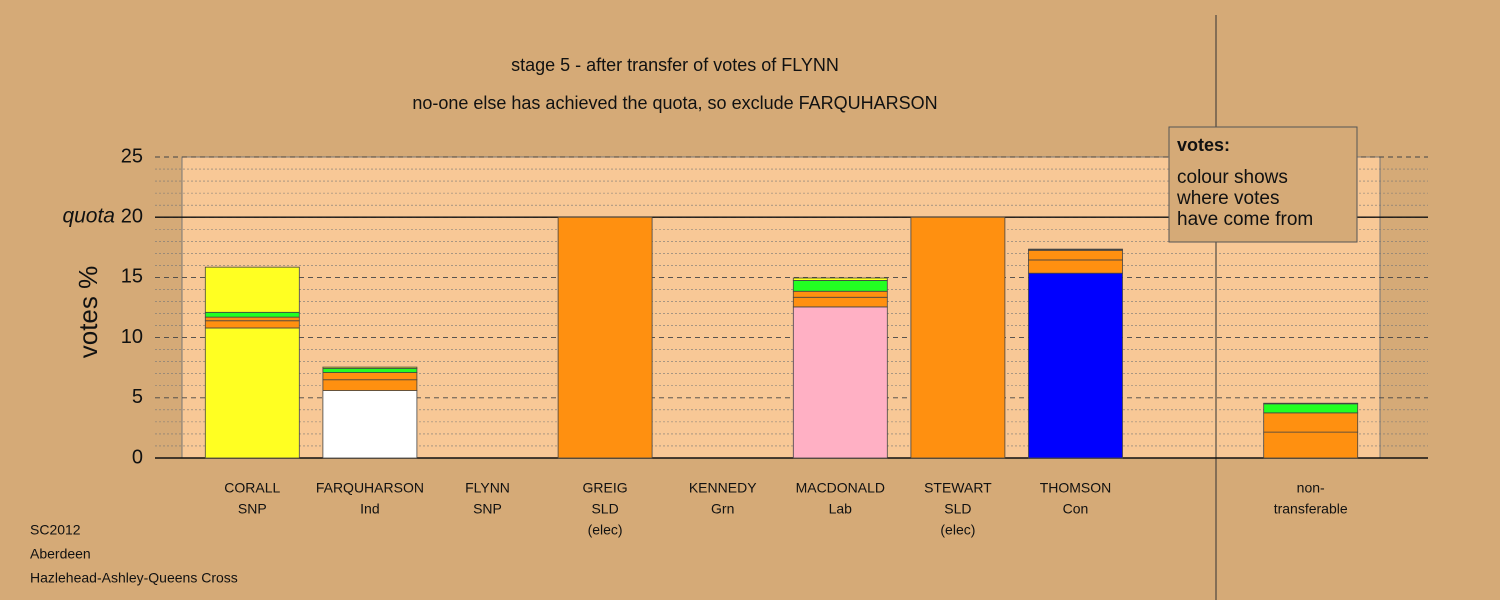 The image size is (1500, 600). I want to click on footer-line: Aberdeen, so click(60, 554).